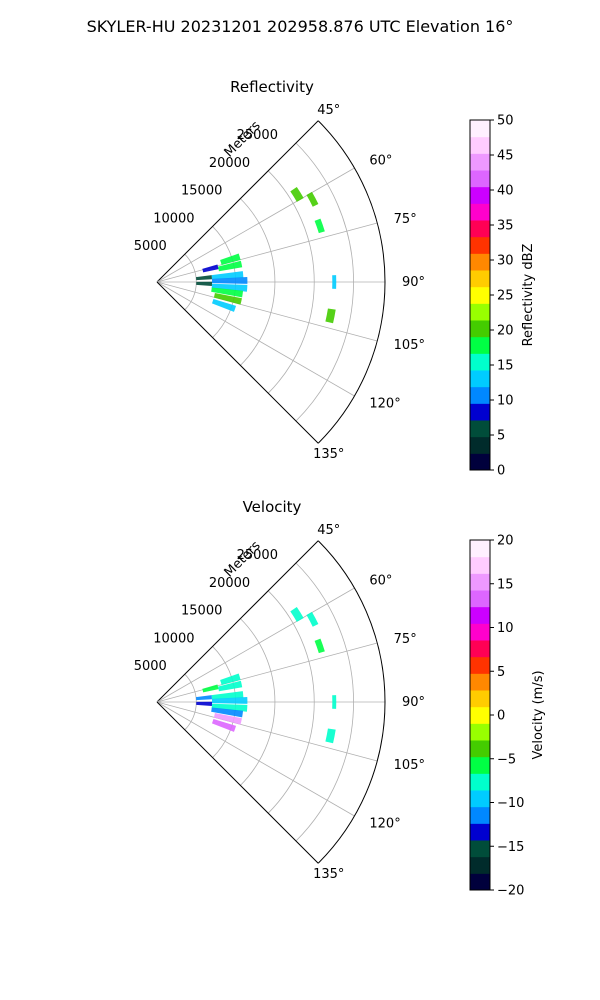  Describe the element at coordinates (510, 803) in the screenshot. I see `velocity-colorbar-tick-label-2: −10` at that location.